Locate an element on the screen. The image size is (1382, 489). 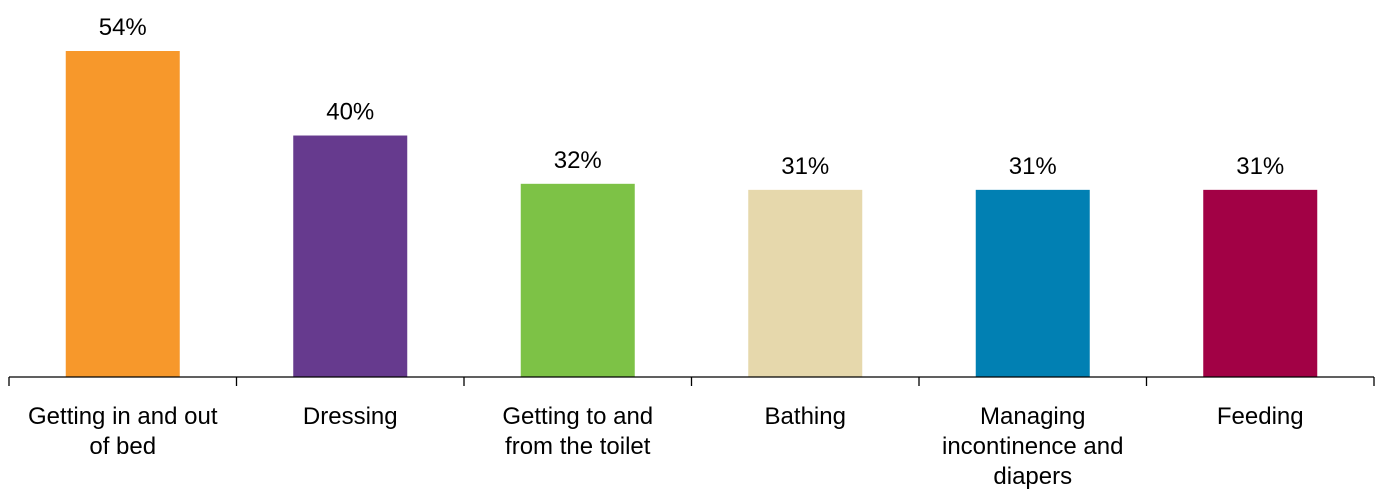
category-label: Dressing is located at coordinates (350, 416).